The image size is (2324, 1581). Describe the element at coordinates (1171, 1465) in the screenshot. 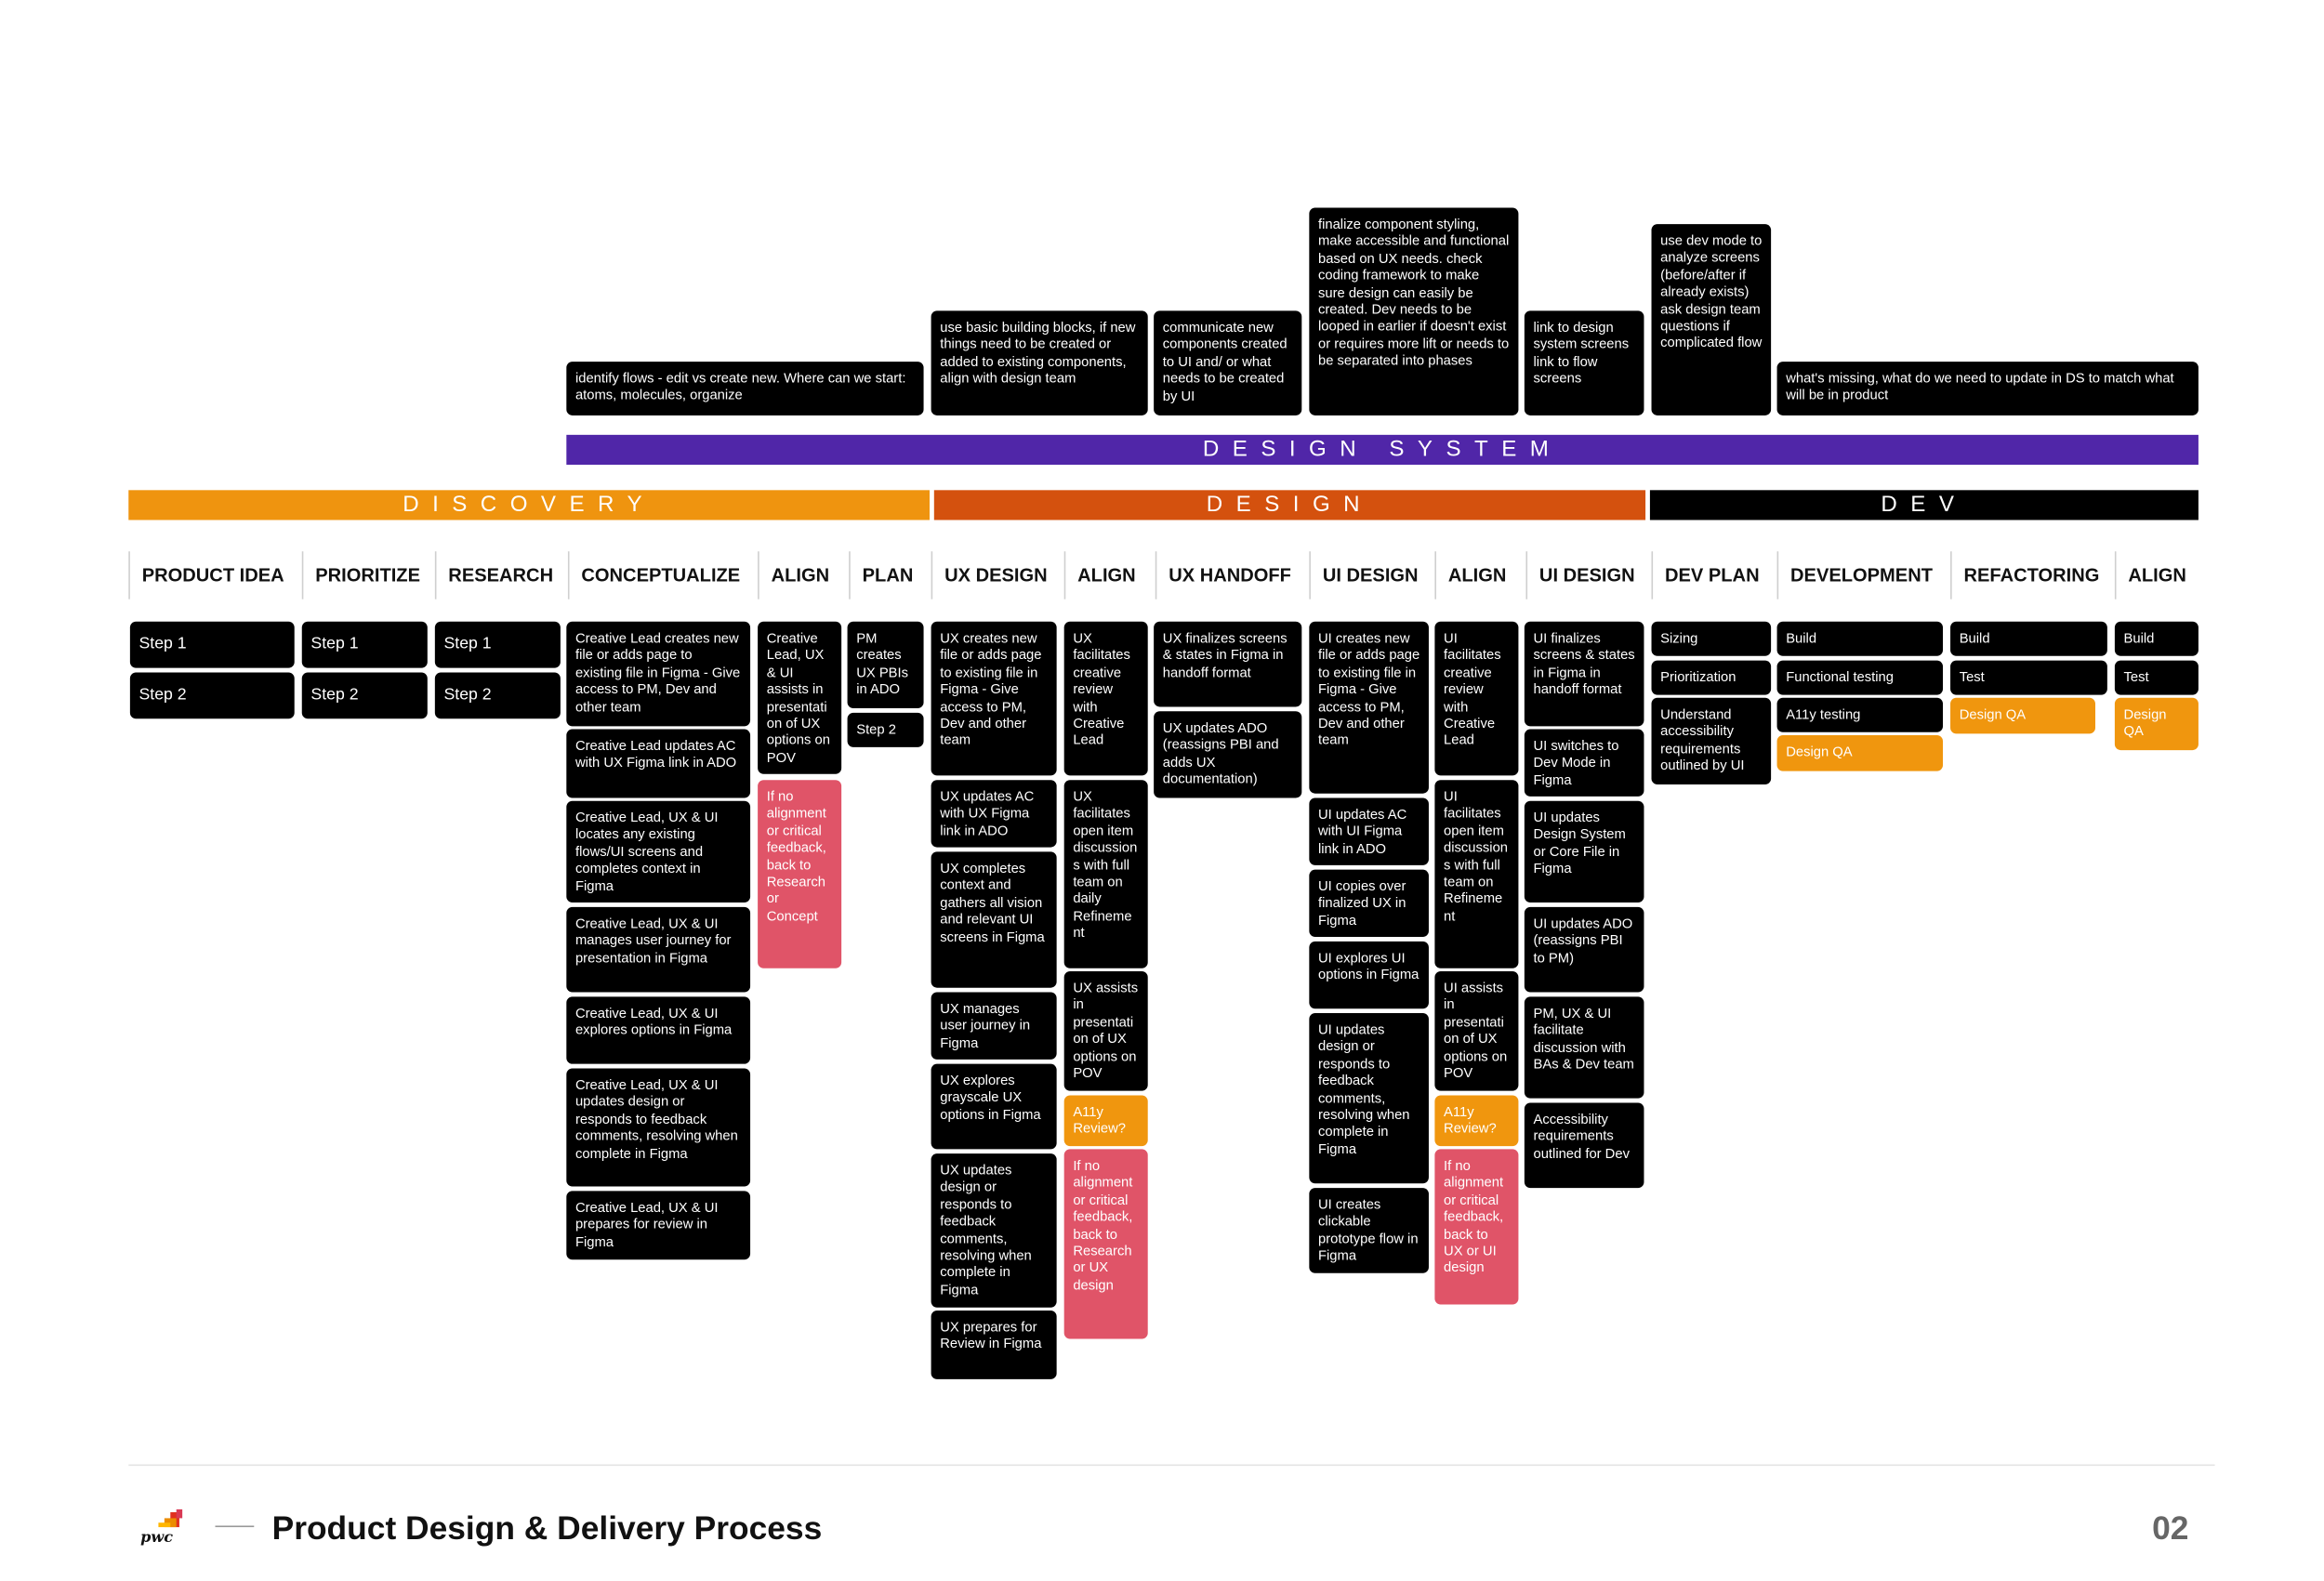

I see `footer-divider` at that location.